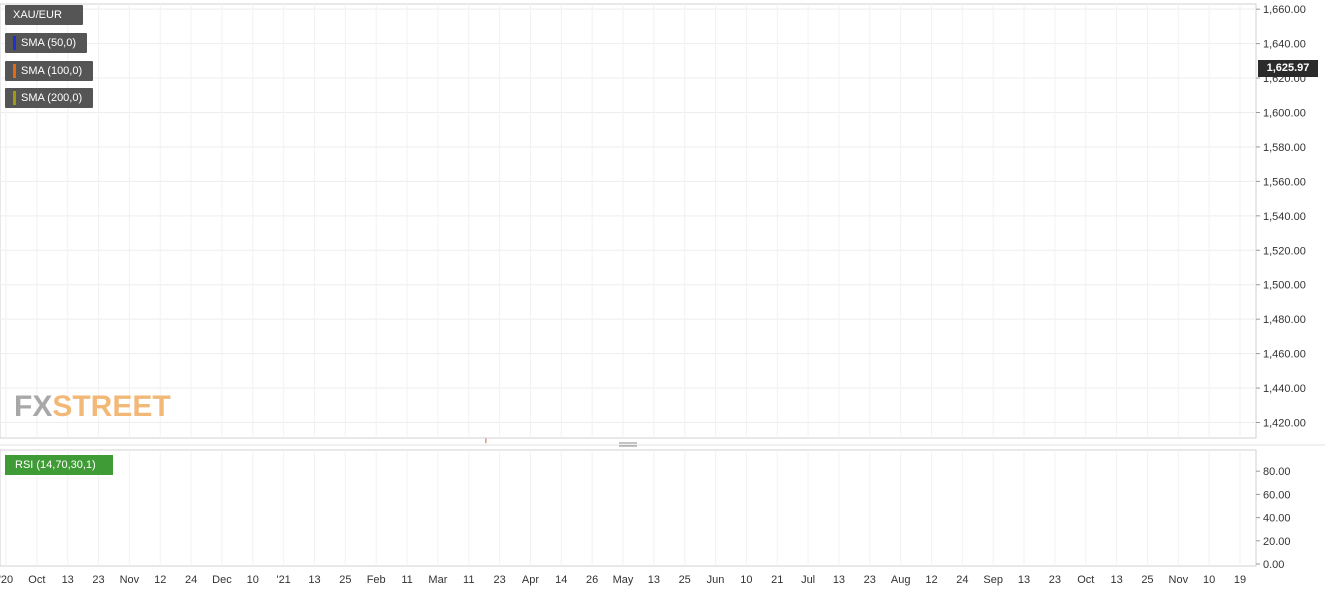 The height and width of the screenshot is (593, 1325). What do you see at coordinates (561, 580) in the screenshot?
I see `x-tick-label: 14` at bounding box center [561, 580].